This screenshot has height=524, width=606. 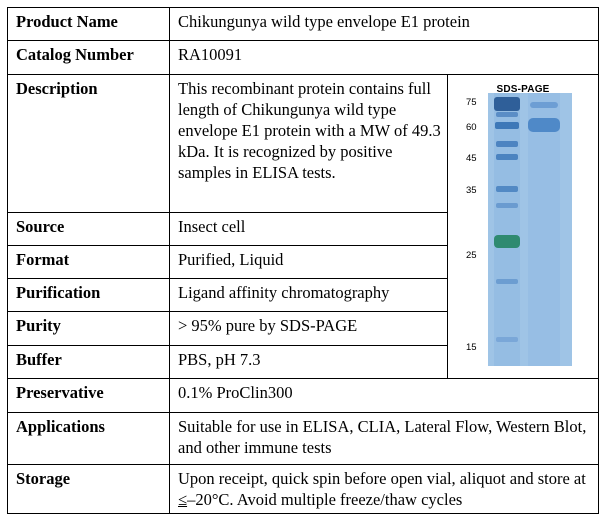 What do you see at coordinates (88, 57) in the screenshot?
I see `catalog-number-label: Catalog Number` at bounding box center [88, 57].